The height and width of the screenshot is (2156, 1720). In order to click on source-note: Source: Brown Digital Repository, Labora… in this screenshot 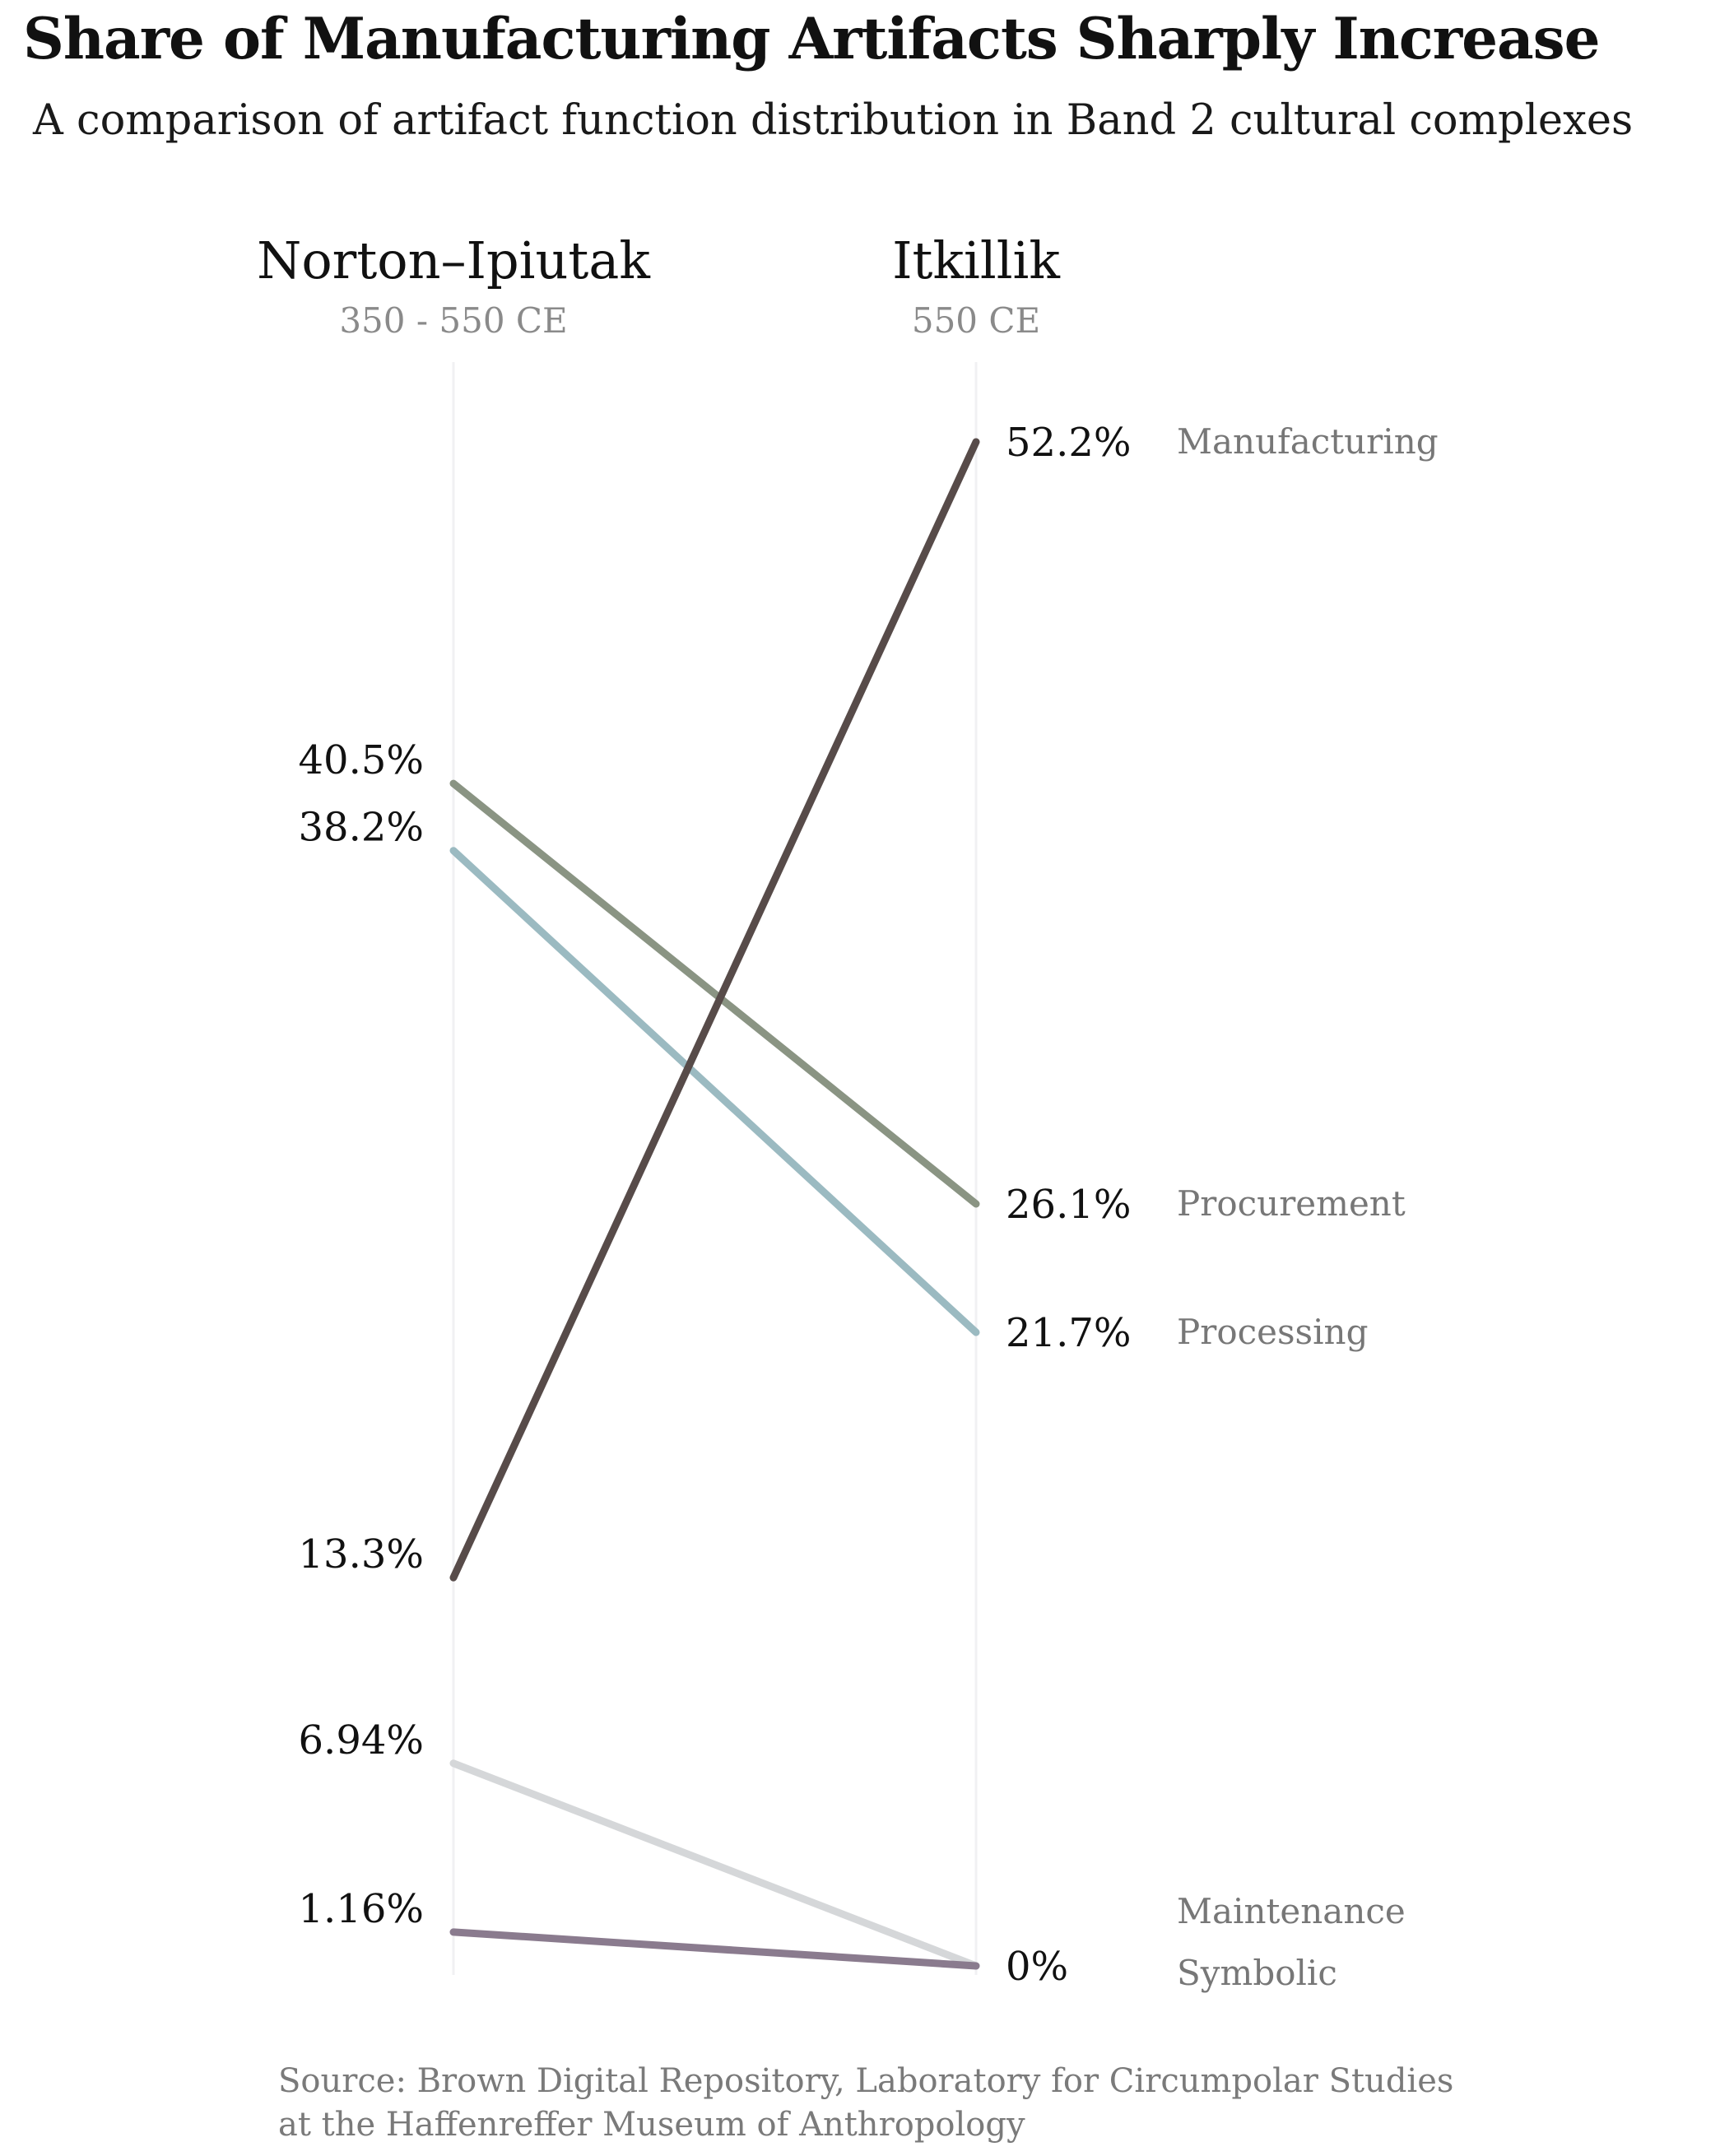, I will do `click(865, 2103)`.